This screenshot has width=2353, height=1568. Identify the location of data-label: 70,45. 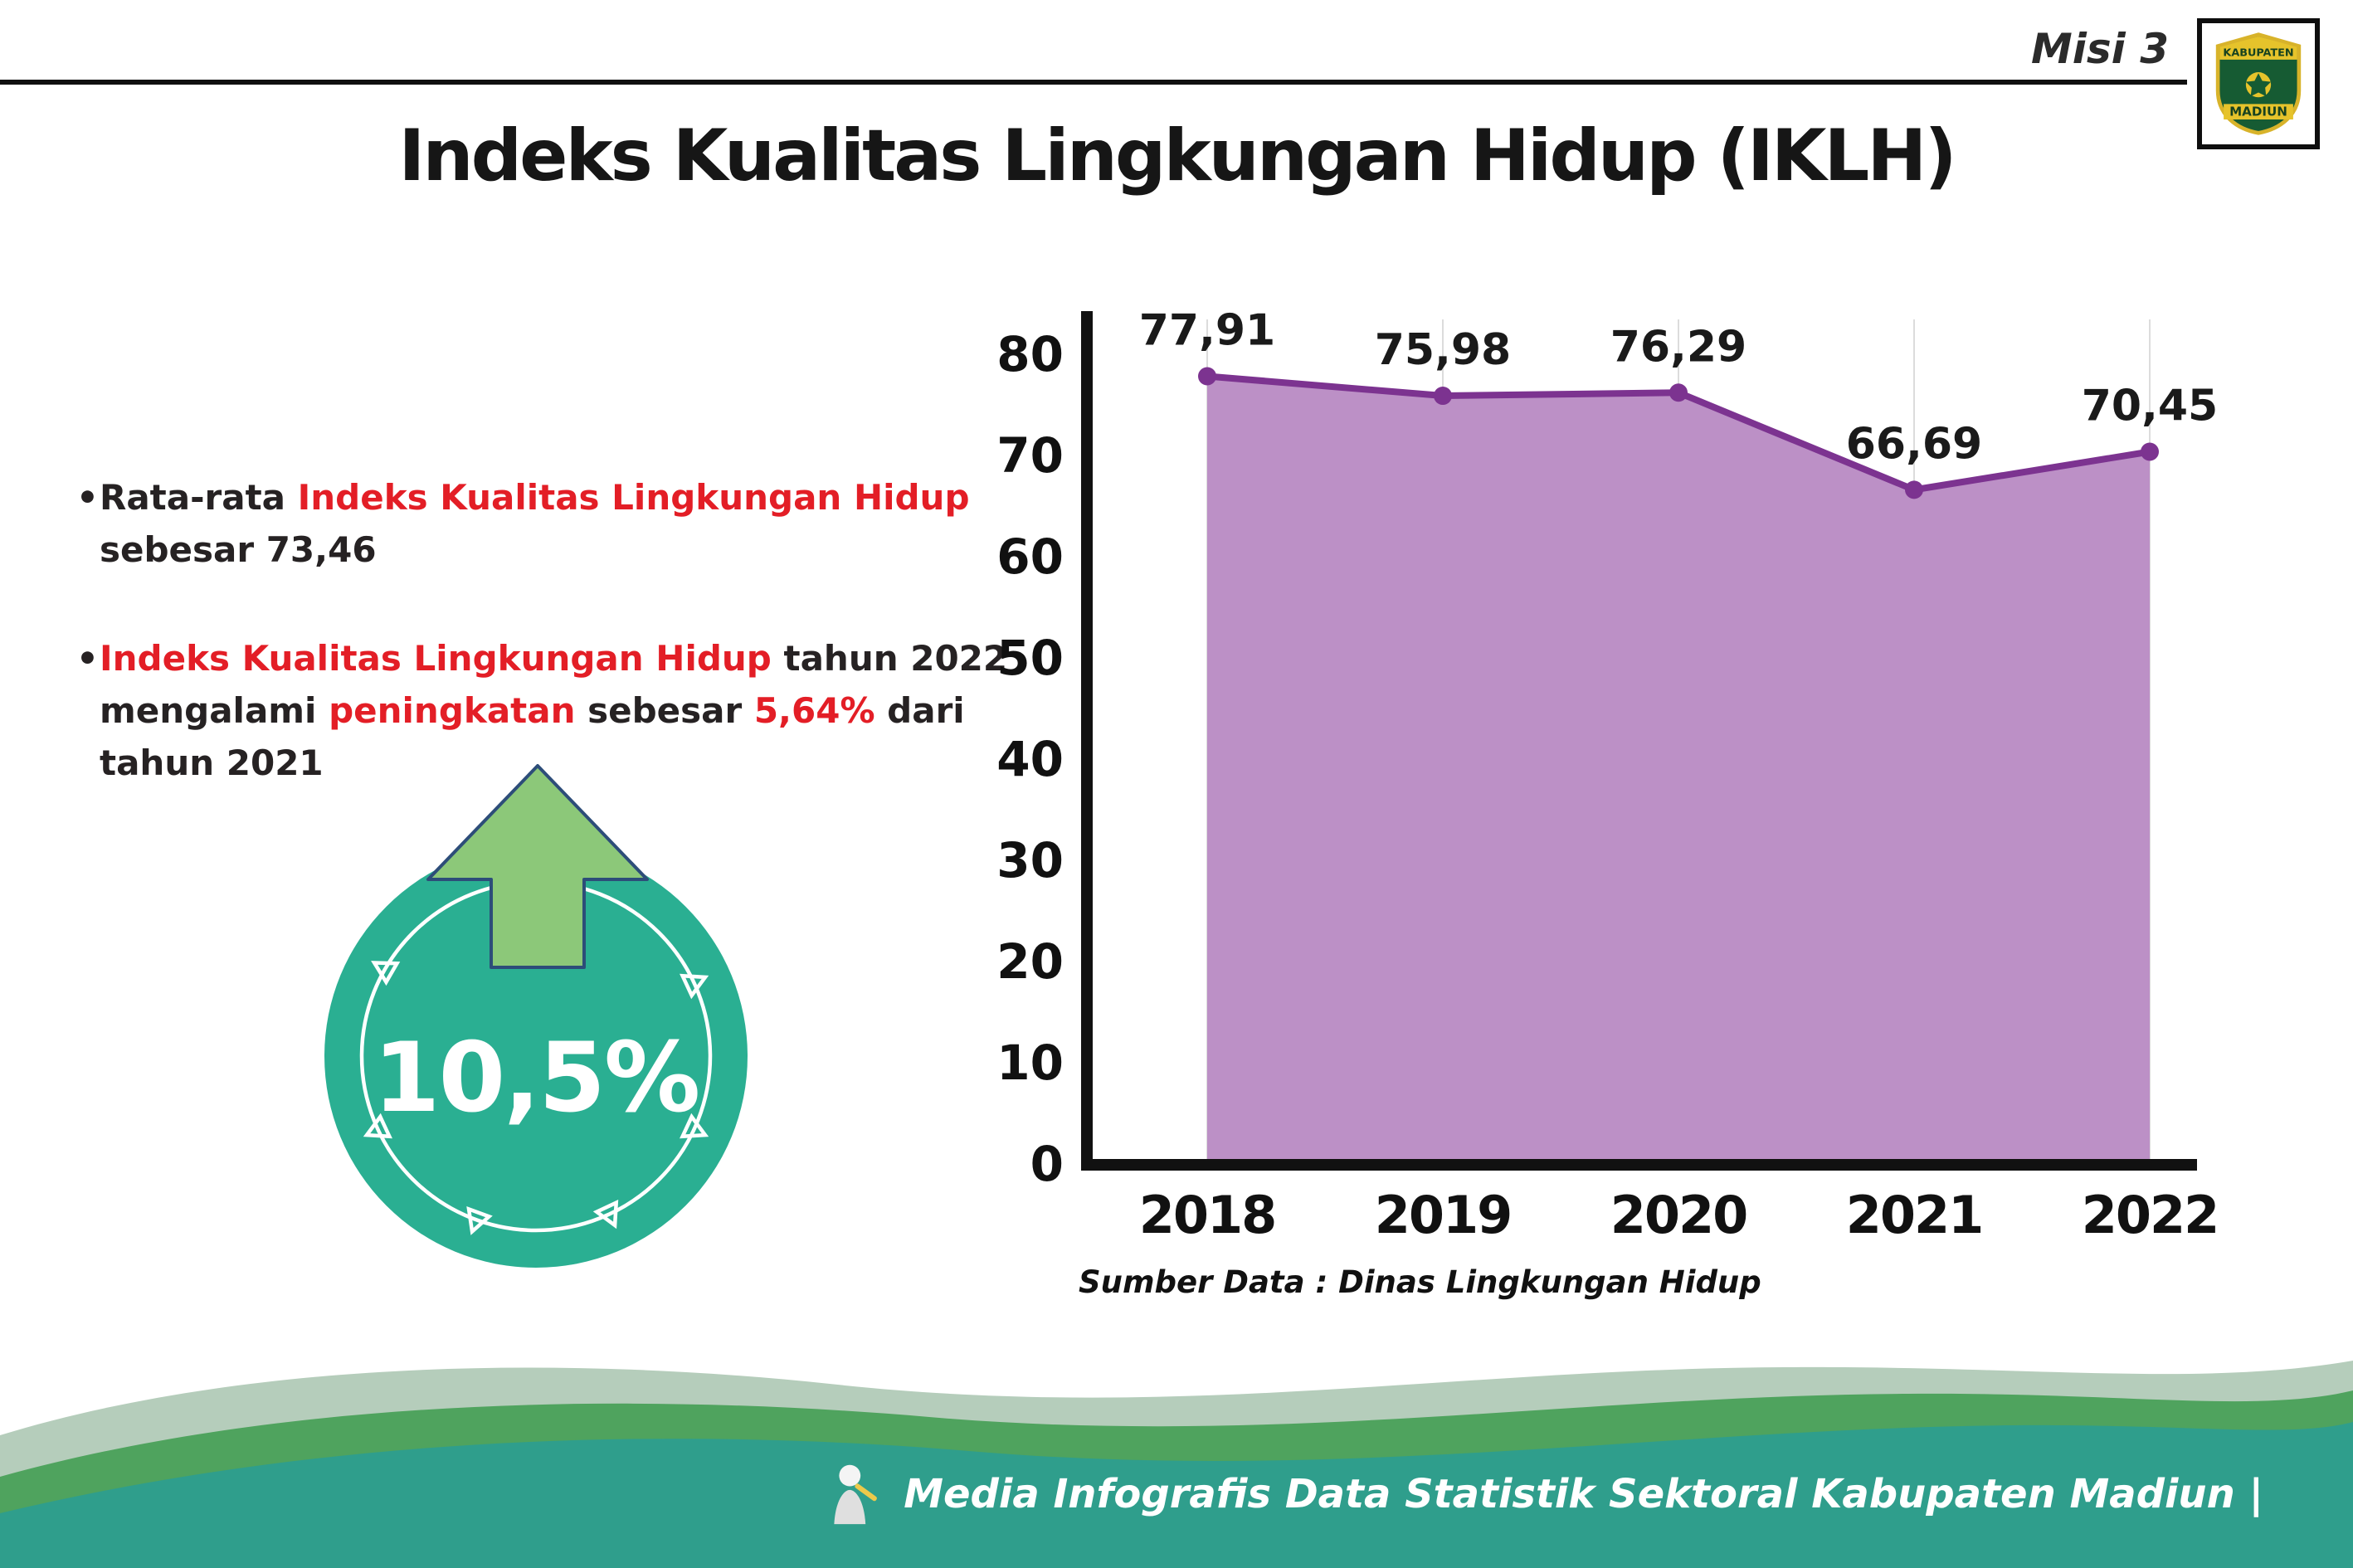
(2150, 406).